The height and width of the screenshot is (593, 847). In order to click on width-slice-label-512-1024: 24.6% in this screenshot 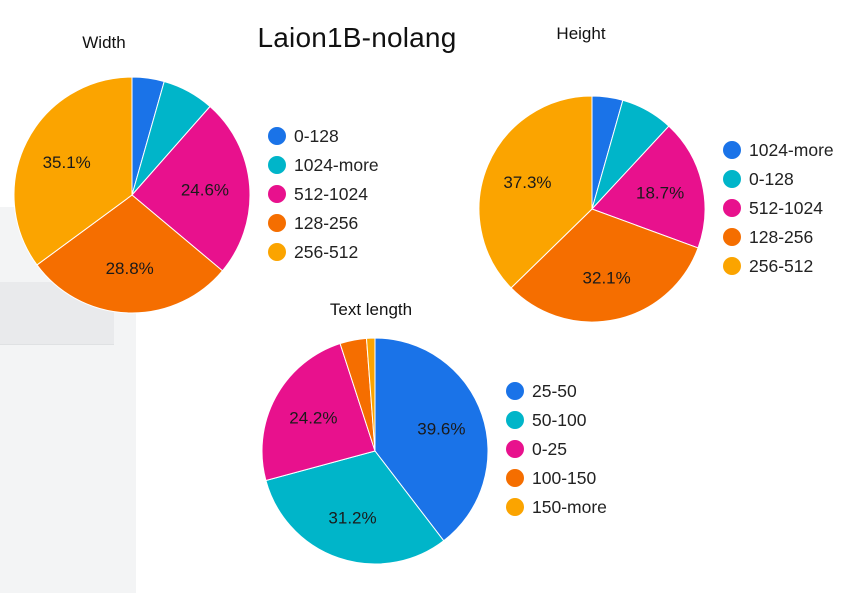, I will do `click(205, 189)`.